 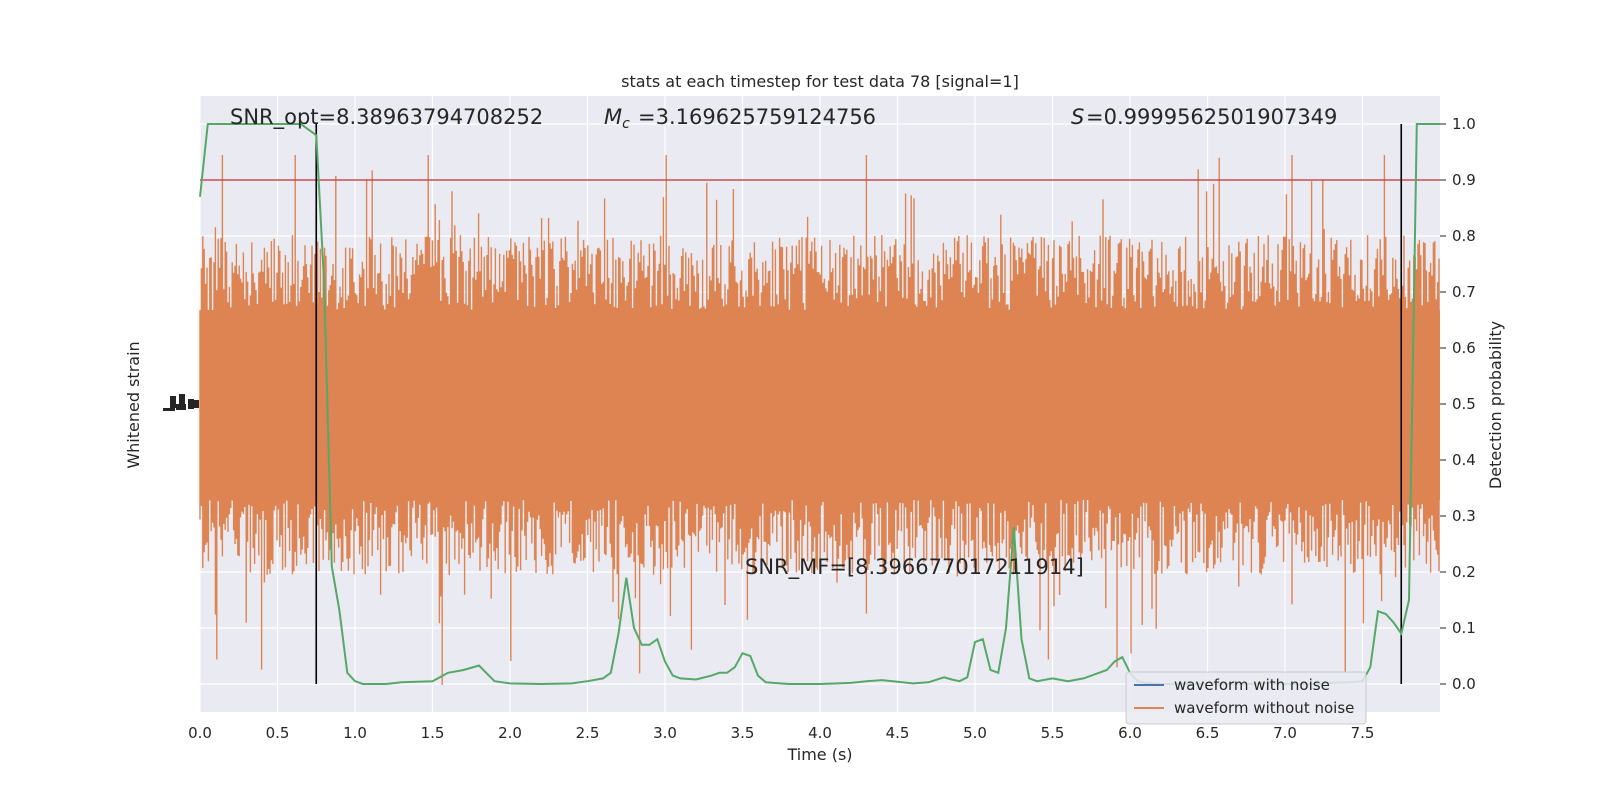 I want to click on y-tick-label: 0.6, so click(x=1464, y=348).